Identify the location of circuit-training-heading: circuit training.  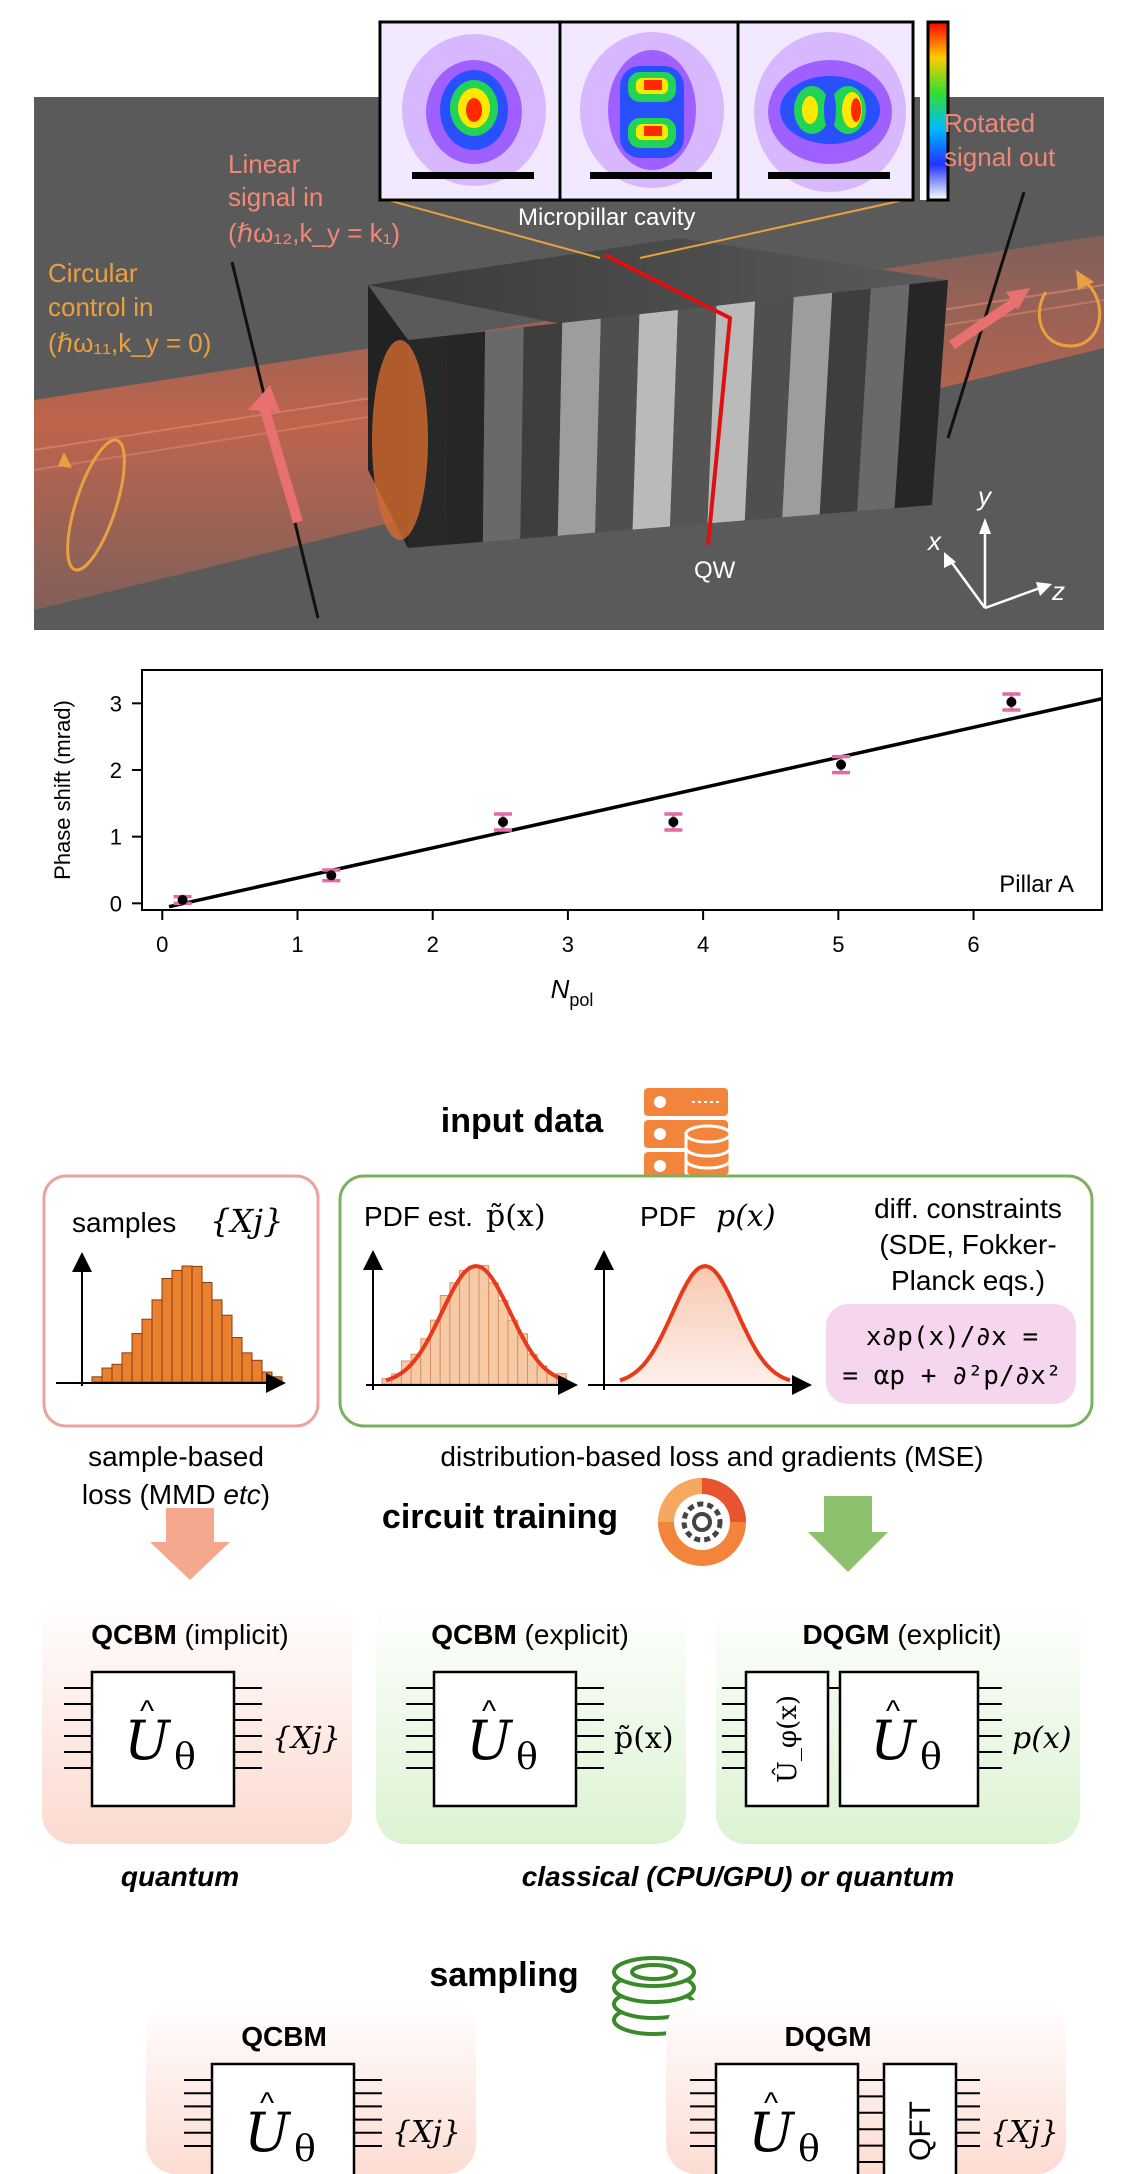
(500, 1517).